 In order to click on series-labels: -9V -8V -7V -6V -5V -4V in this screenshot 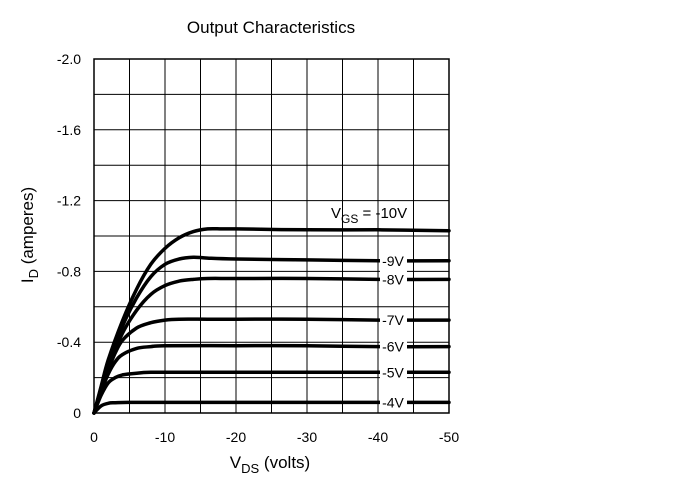, I will do `click(393, 331)`.